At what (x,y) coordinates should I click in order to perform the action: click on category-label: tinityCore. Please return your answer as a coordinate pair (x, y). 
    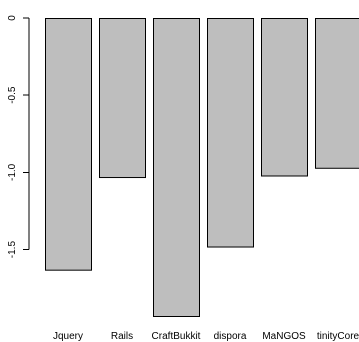
    Looking at the image, I should click on (338, 336).